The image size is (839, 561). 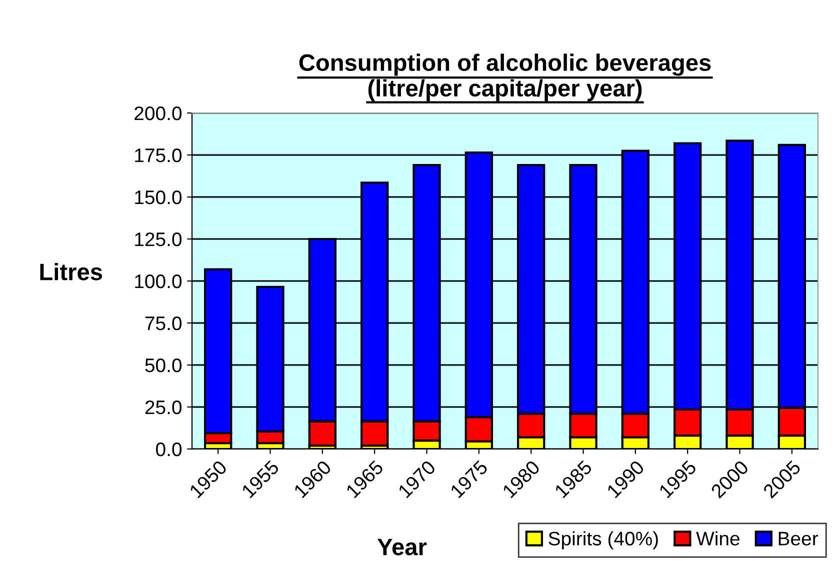 I want to click on y-tick-label: 175.0, so click(x=158, y=155).